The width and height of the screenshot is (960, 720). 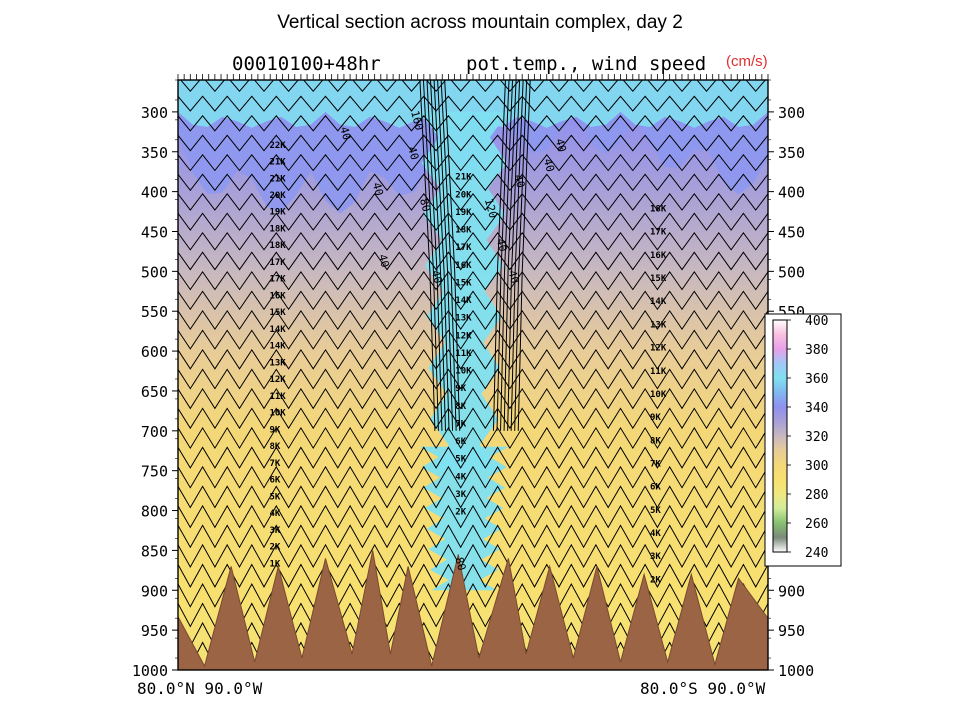 I want to click on contour-label: 4K, so click(x=274, y=514).